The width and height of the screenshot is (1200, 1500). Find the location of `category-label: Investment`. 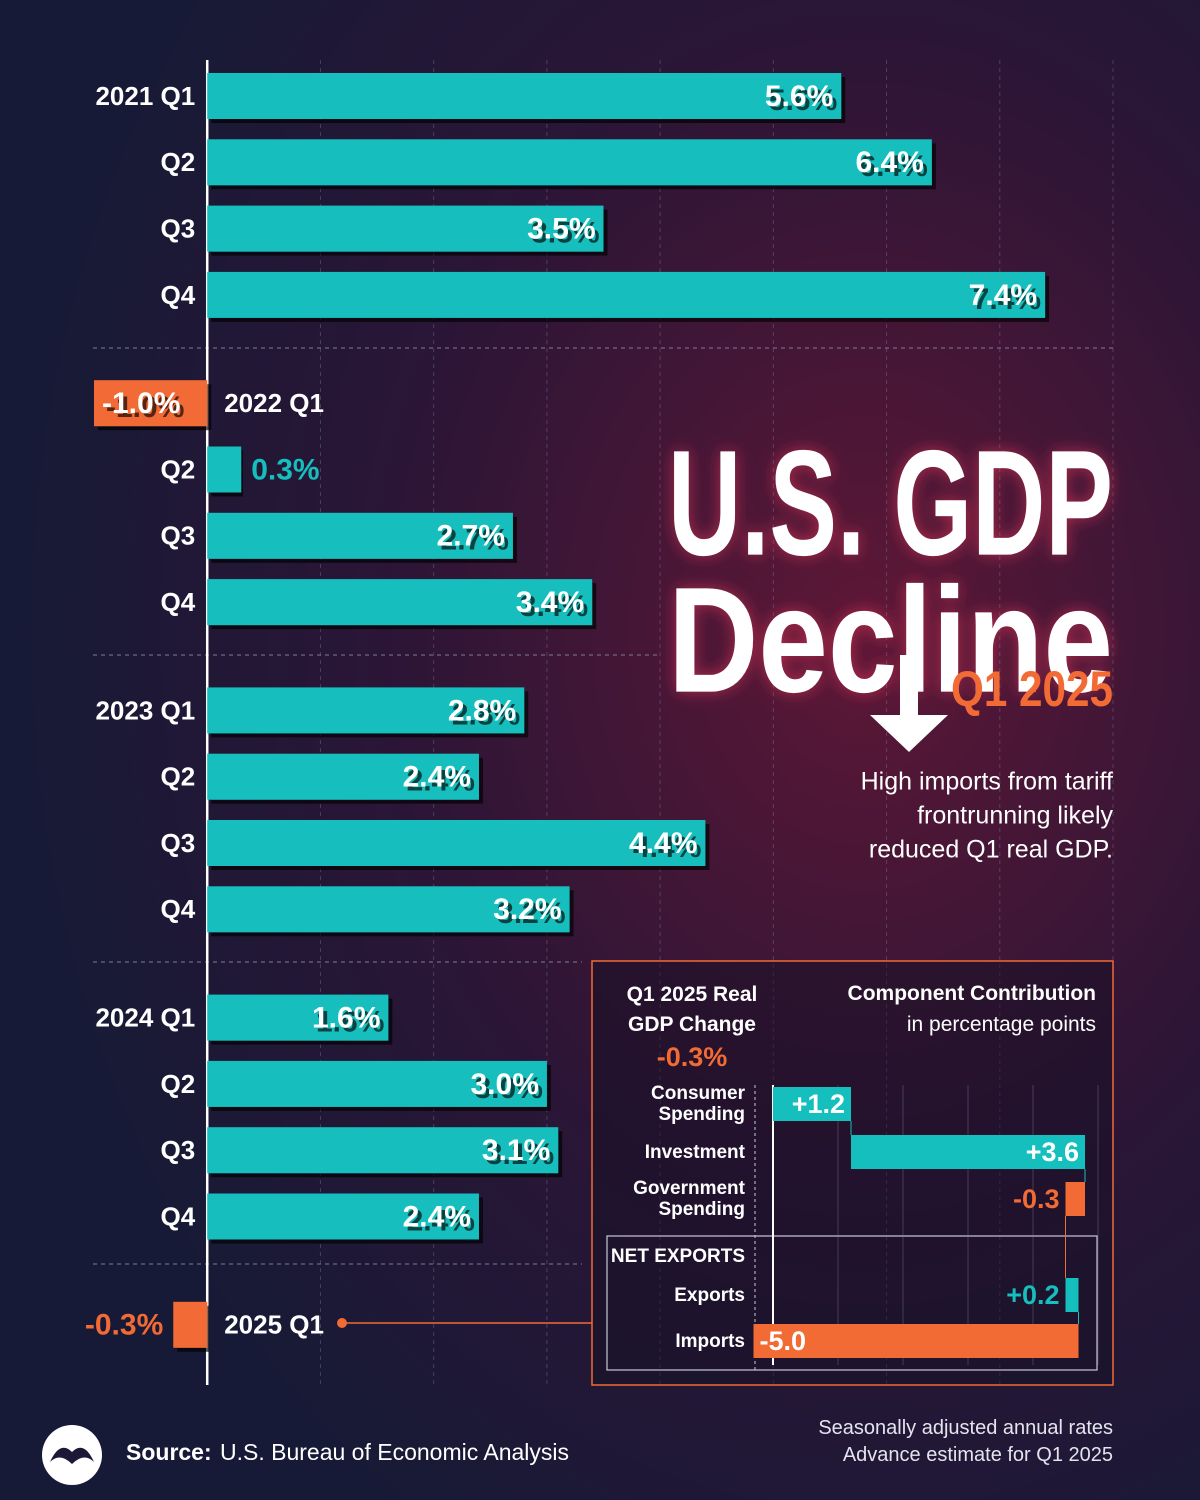

category-label: Investment is located at coordinates (694, 1152).